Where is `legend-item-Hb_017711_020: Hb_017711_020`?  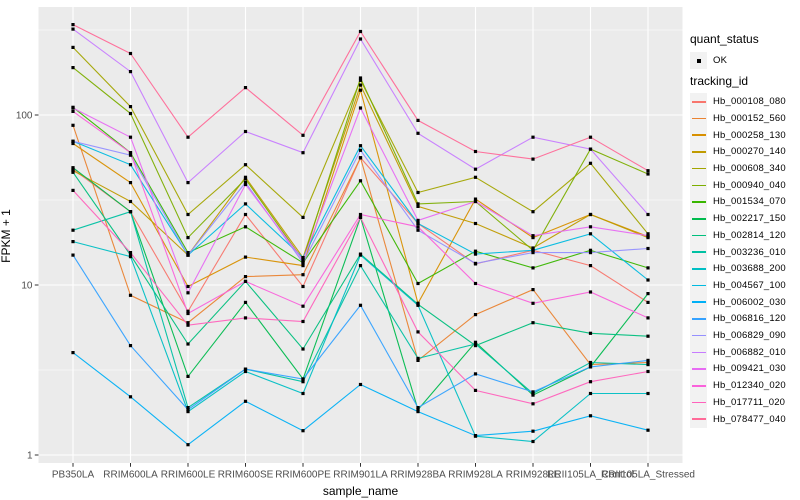 legend-item-Hb_017711_020: Hb_017711_020 is located at coordinates (737, 402).